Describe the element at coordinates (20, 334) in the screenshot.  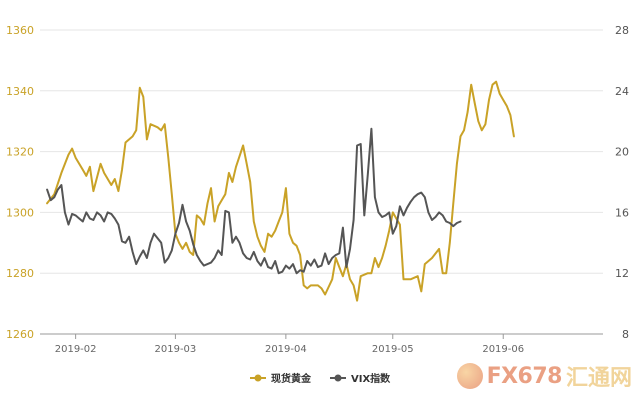
I see `left-tick-label: 1260` at that location.